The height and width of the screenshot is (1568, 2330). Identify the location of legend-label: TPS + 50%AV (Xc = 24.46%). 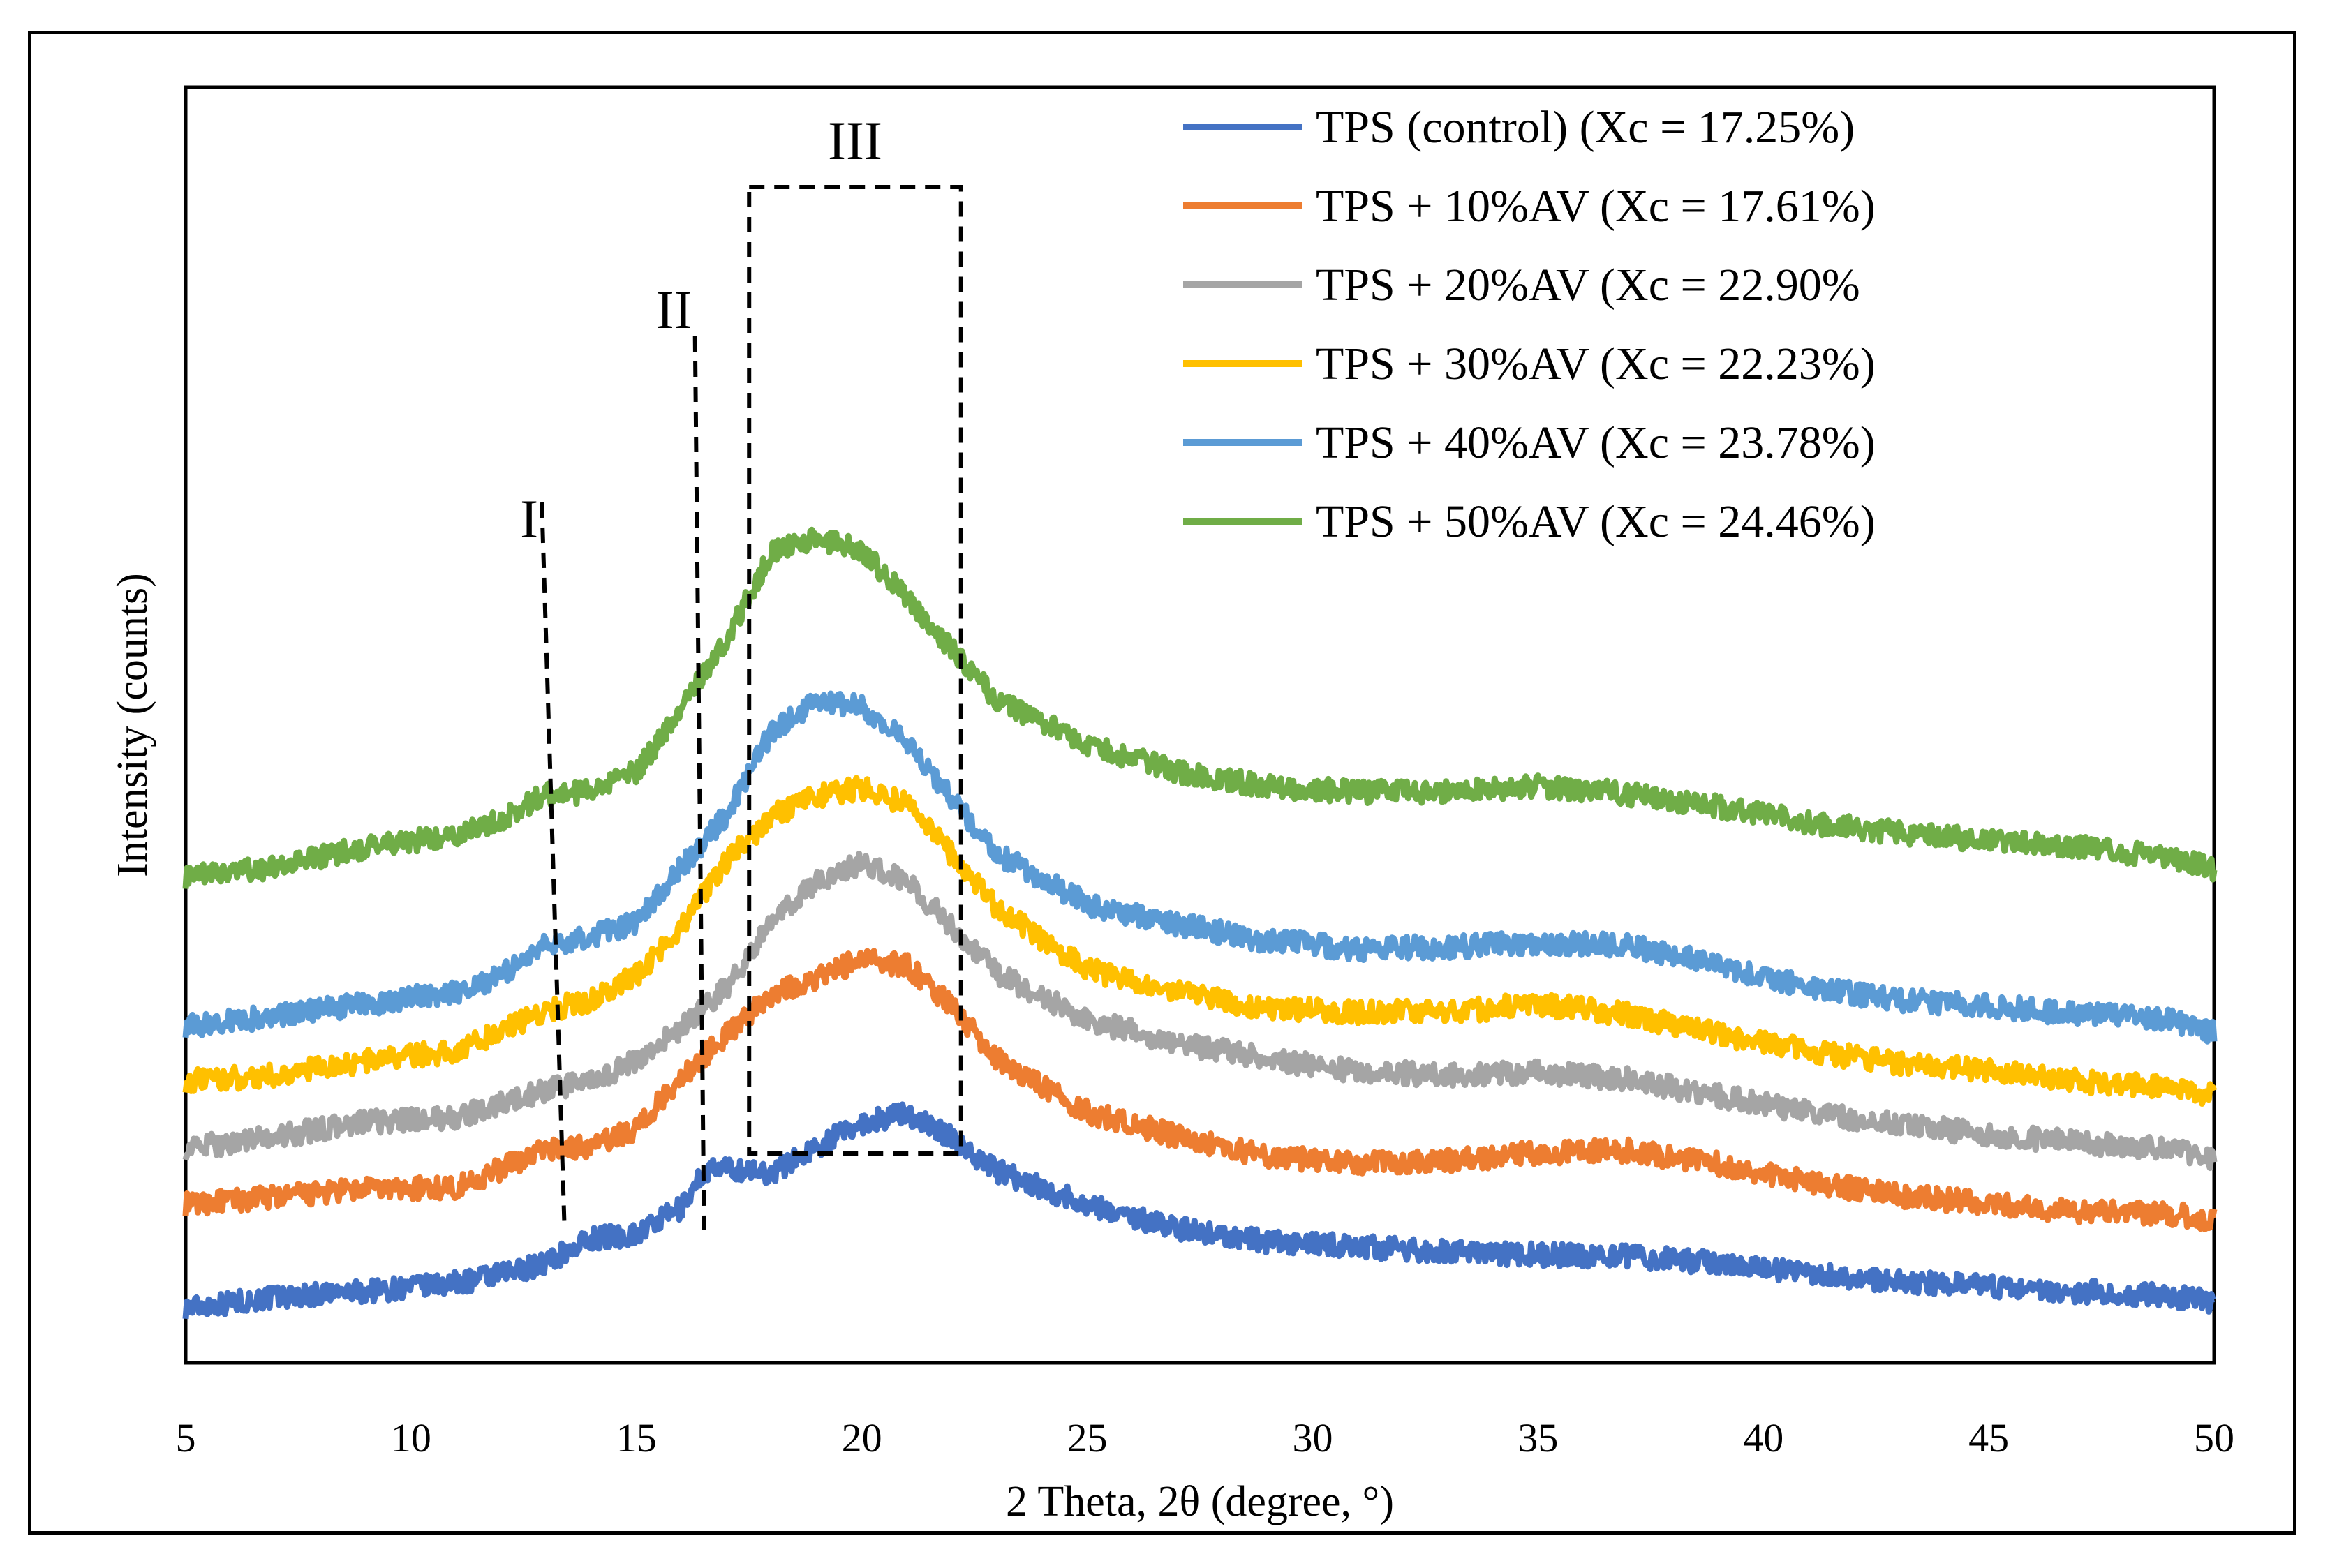
(1596, 521).